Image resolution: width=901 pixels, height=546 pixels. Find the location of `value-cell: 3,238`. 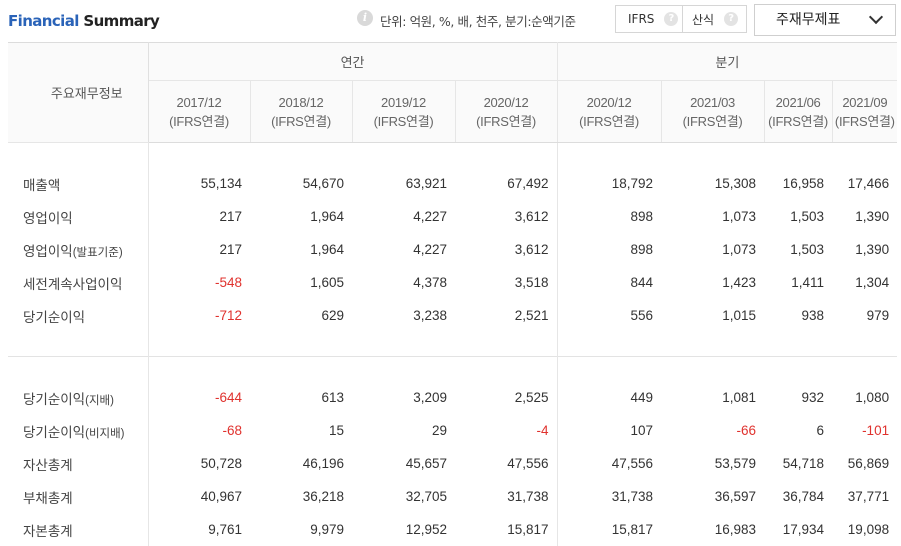

value-cell: 3,238 is located at coordinates (403, 315).